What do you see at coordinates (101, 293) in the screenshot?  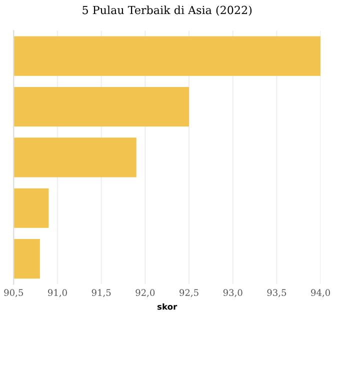 I see `x-tick-label: 91,5` at bounding box center [101, 293].